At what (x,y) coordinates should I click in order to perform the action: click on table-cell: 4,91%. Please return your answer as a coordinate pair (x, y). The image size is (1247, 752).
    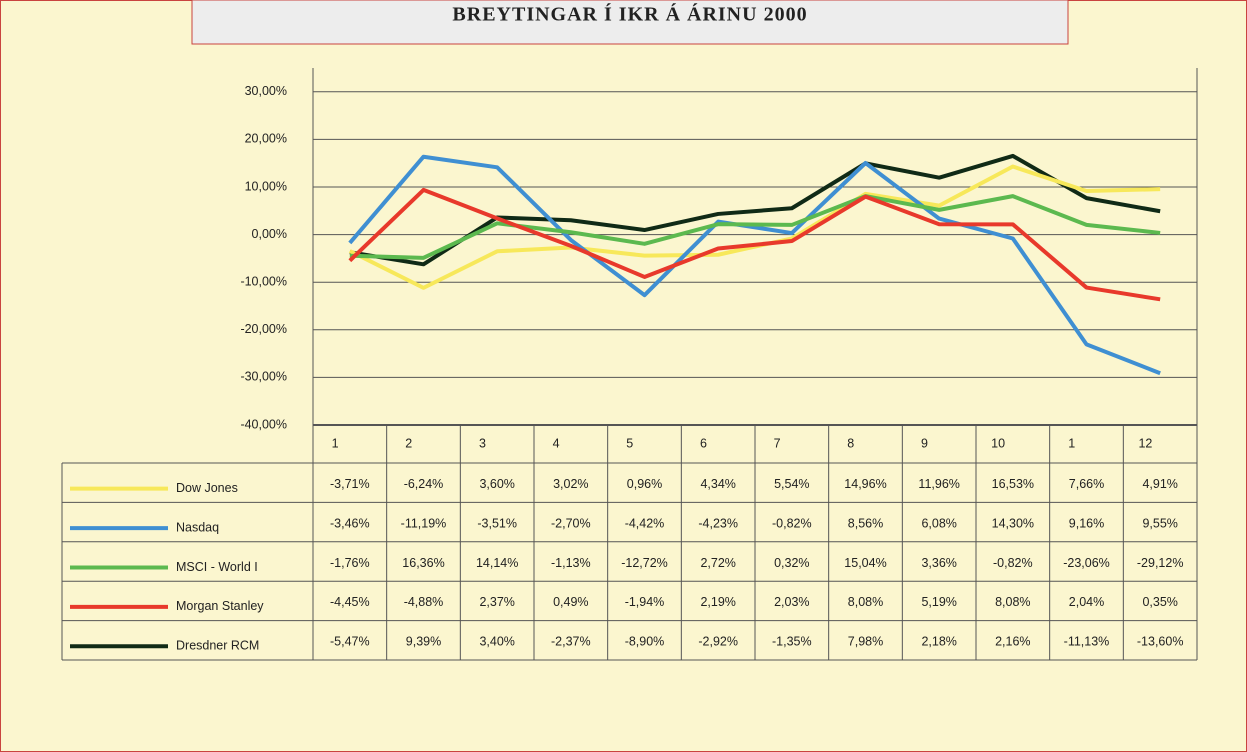
    Looking at the image, I should click on (1159, 484).